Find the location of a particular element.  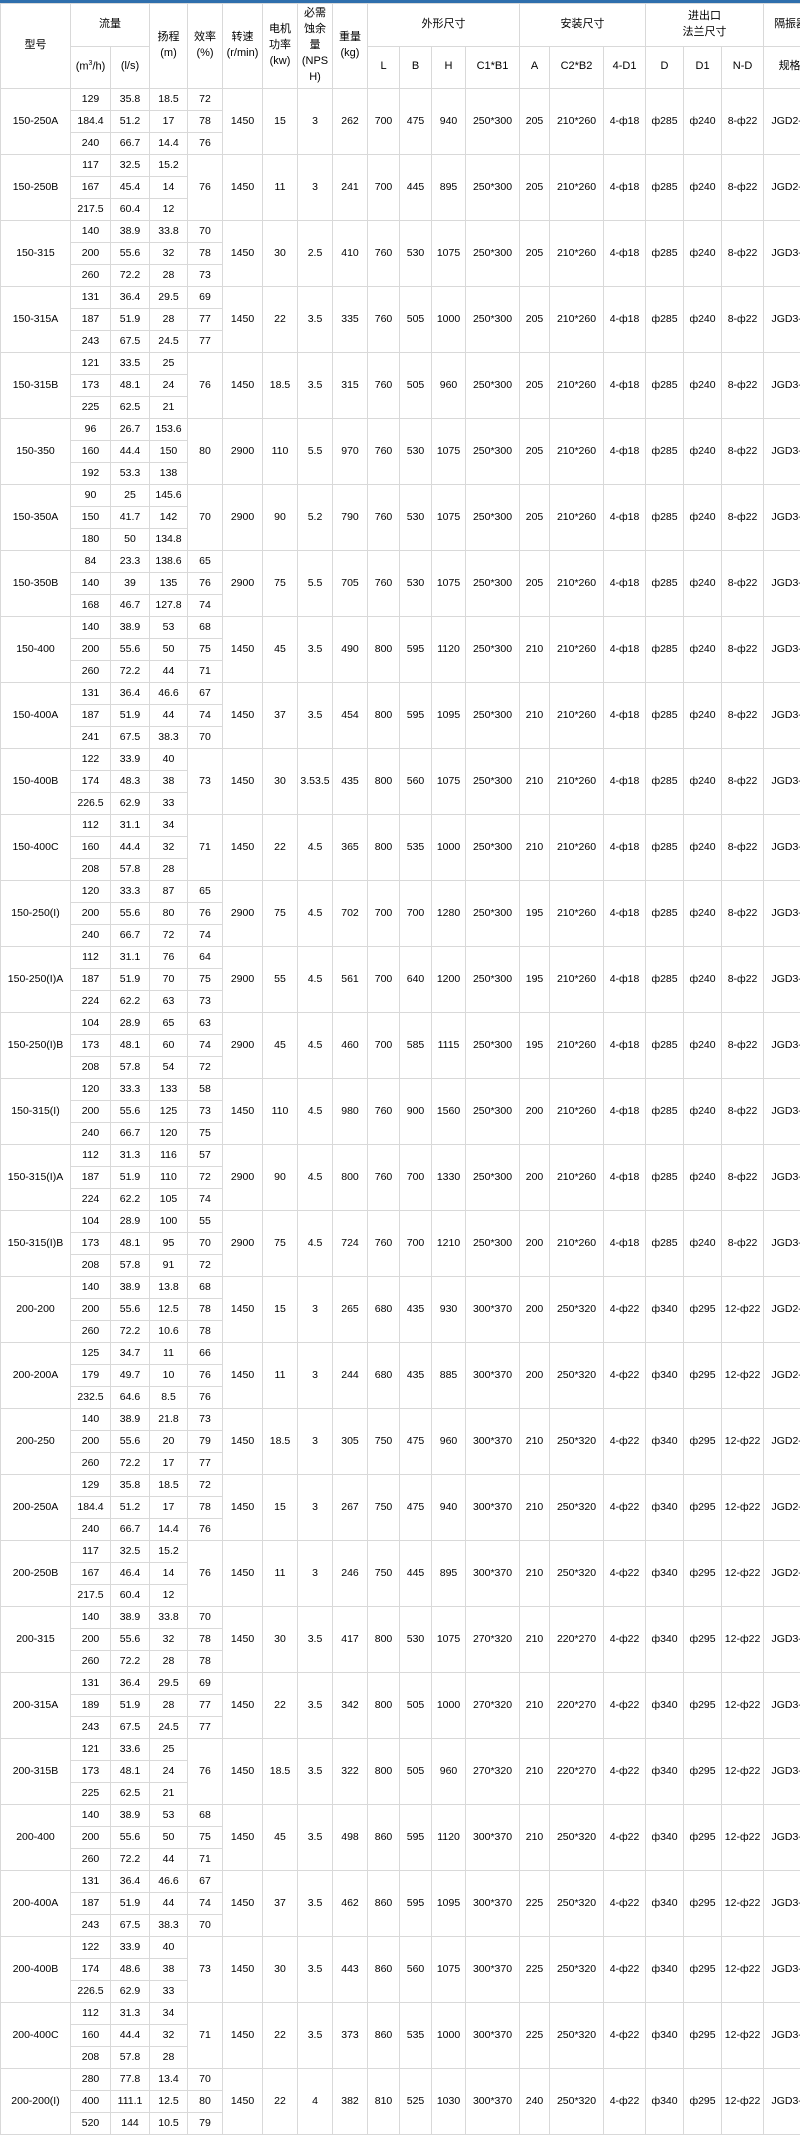

cell-flow-ls: 51.2 is located at coordinates (130, 1507).